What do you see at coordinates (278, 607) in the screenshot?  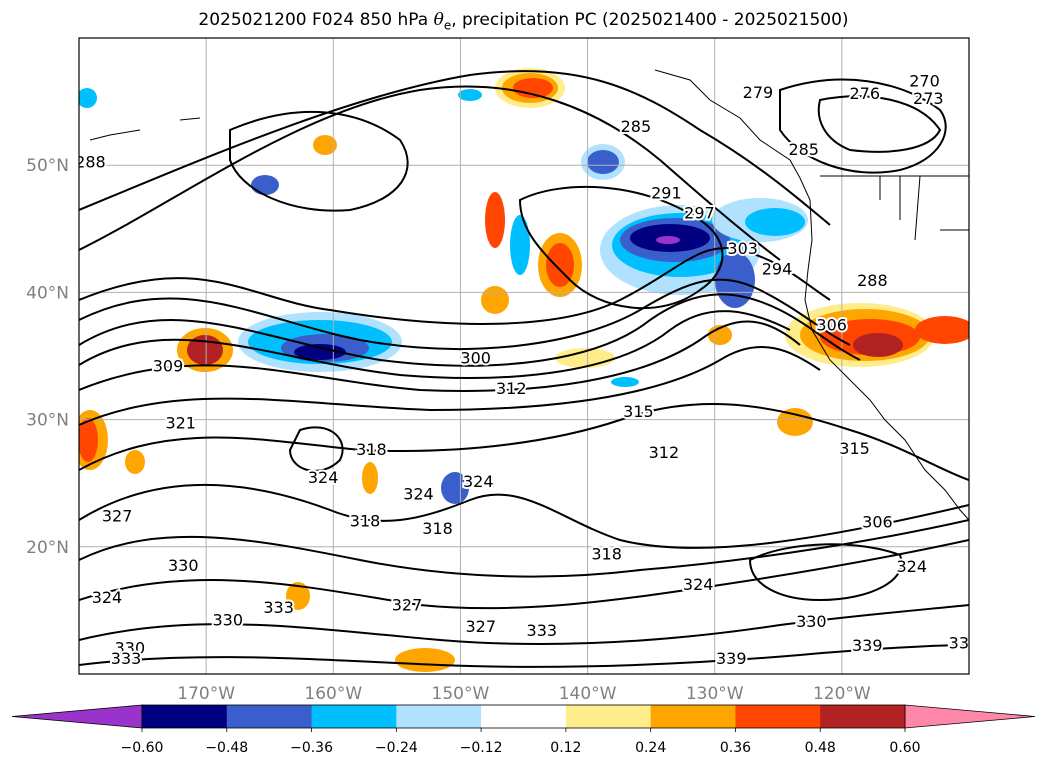 I see `contour-label-33: 333` at bounding box center [278, 607].